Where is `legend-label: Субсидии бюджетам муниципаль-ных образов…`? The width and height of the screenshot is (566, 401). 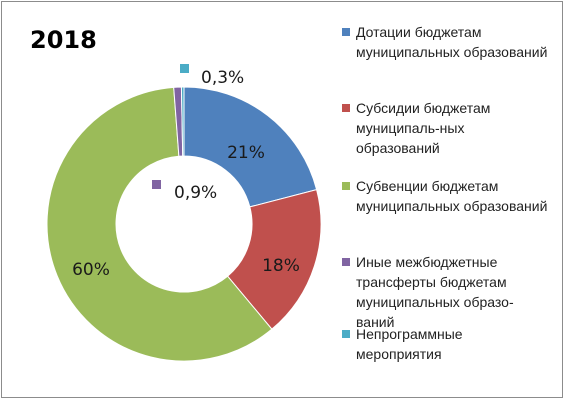 legend-label: Субсидии бюджетам муниципаль-ных образов… is located at coordinates (423, 128).